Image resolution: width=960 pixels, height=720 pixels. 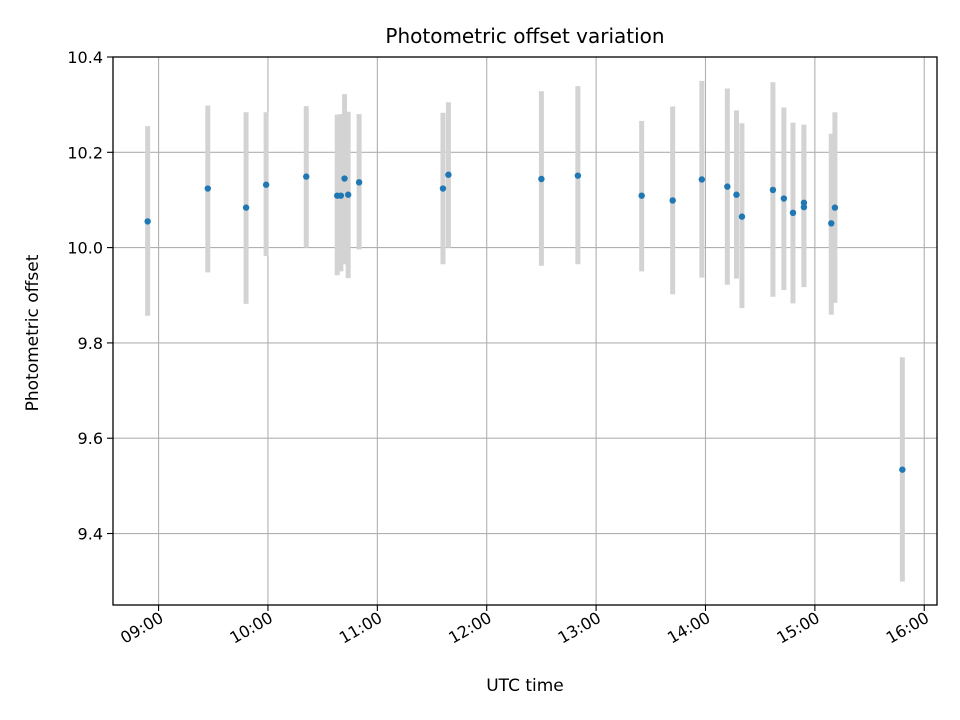 What do you see at coordinates (85, 152) in the screenshot?
I see `y-tick-label: 10.2` at bounding box center [85, 152].